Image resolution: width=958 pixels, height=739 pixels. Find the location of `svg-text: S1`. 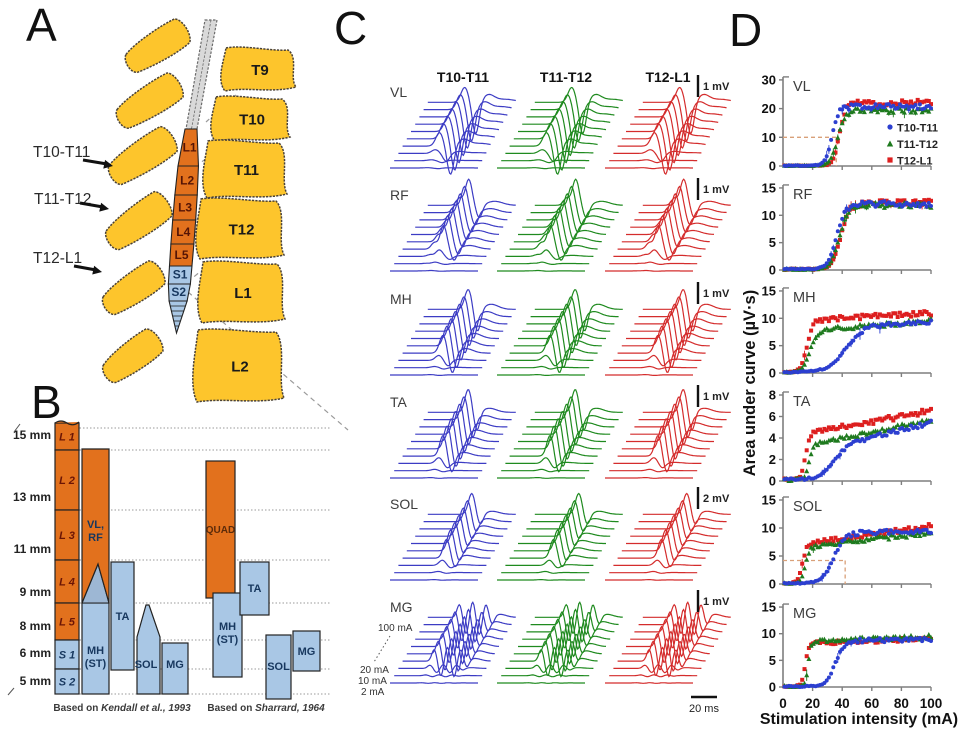

svg-text: S1 is located at coordinates (180, 275).